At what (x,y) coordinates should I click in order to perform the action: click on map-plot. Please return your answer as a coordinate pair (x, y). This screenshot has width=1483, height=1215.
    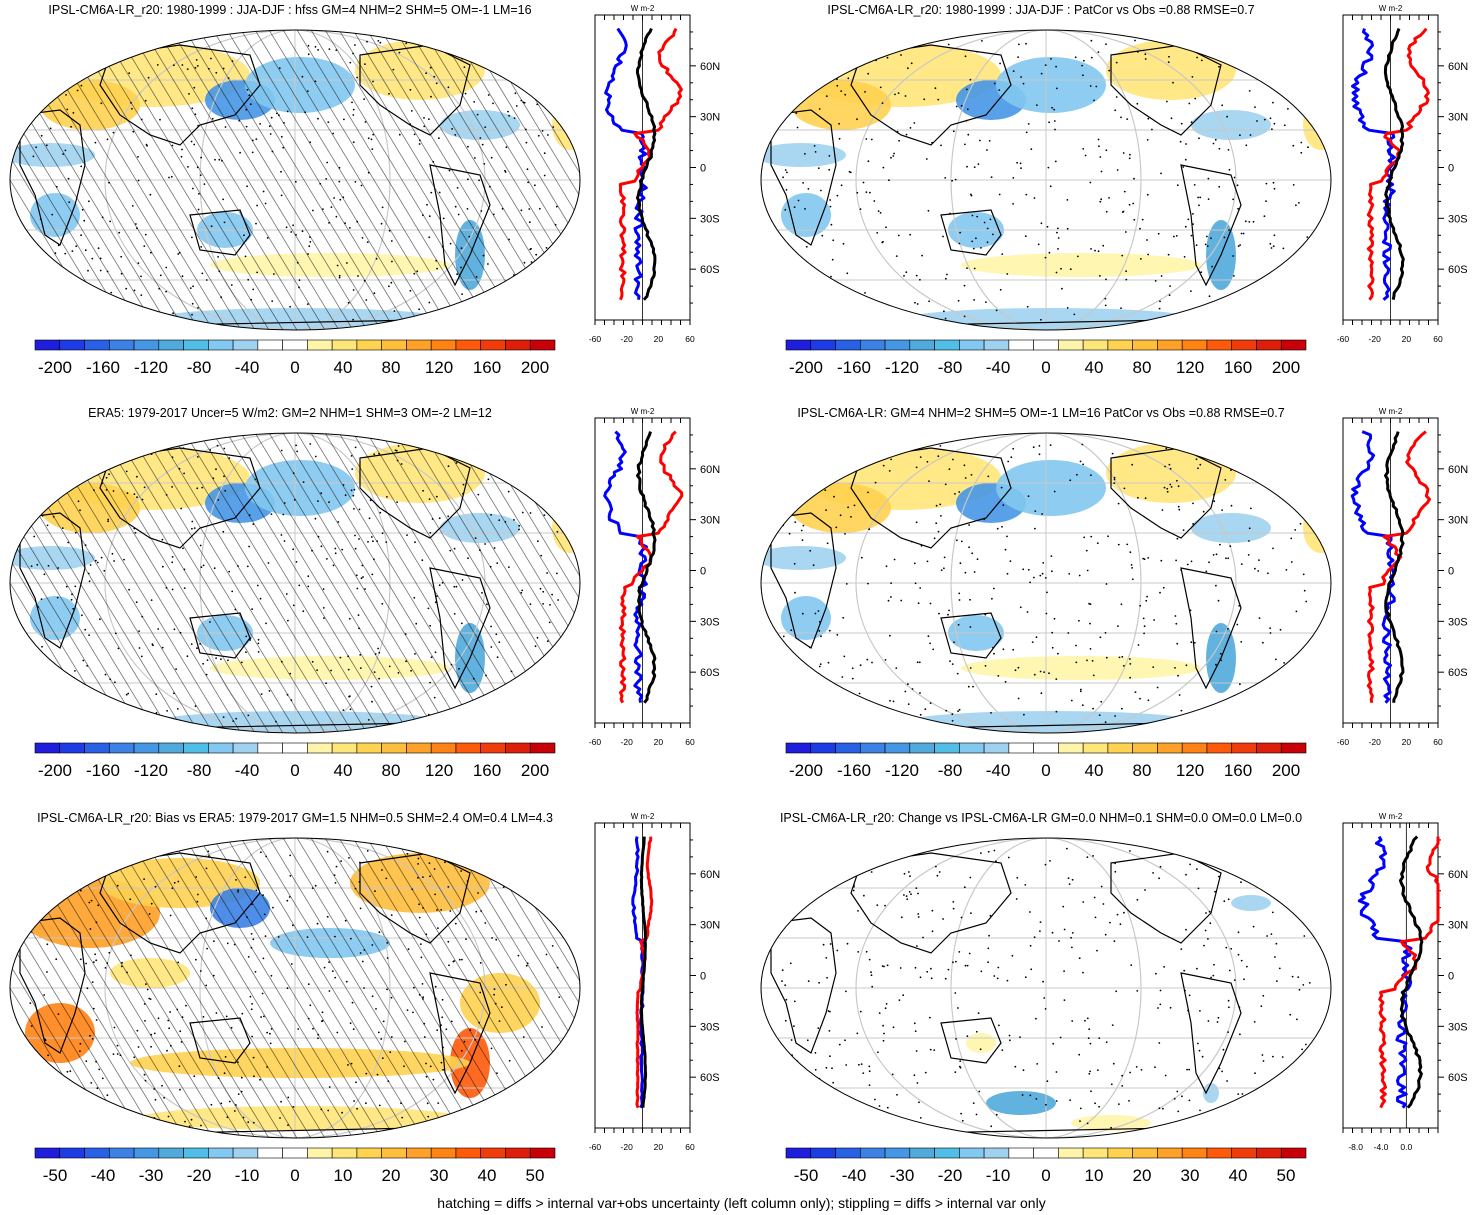
    Looking at the image, I should click on (295, 583).